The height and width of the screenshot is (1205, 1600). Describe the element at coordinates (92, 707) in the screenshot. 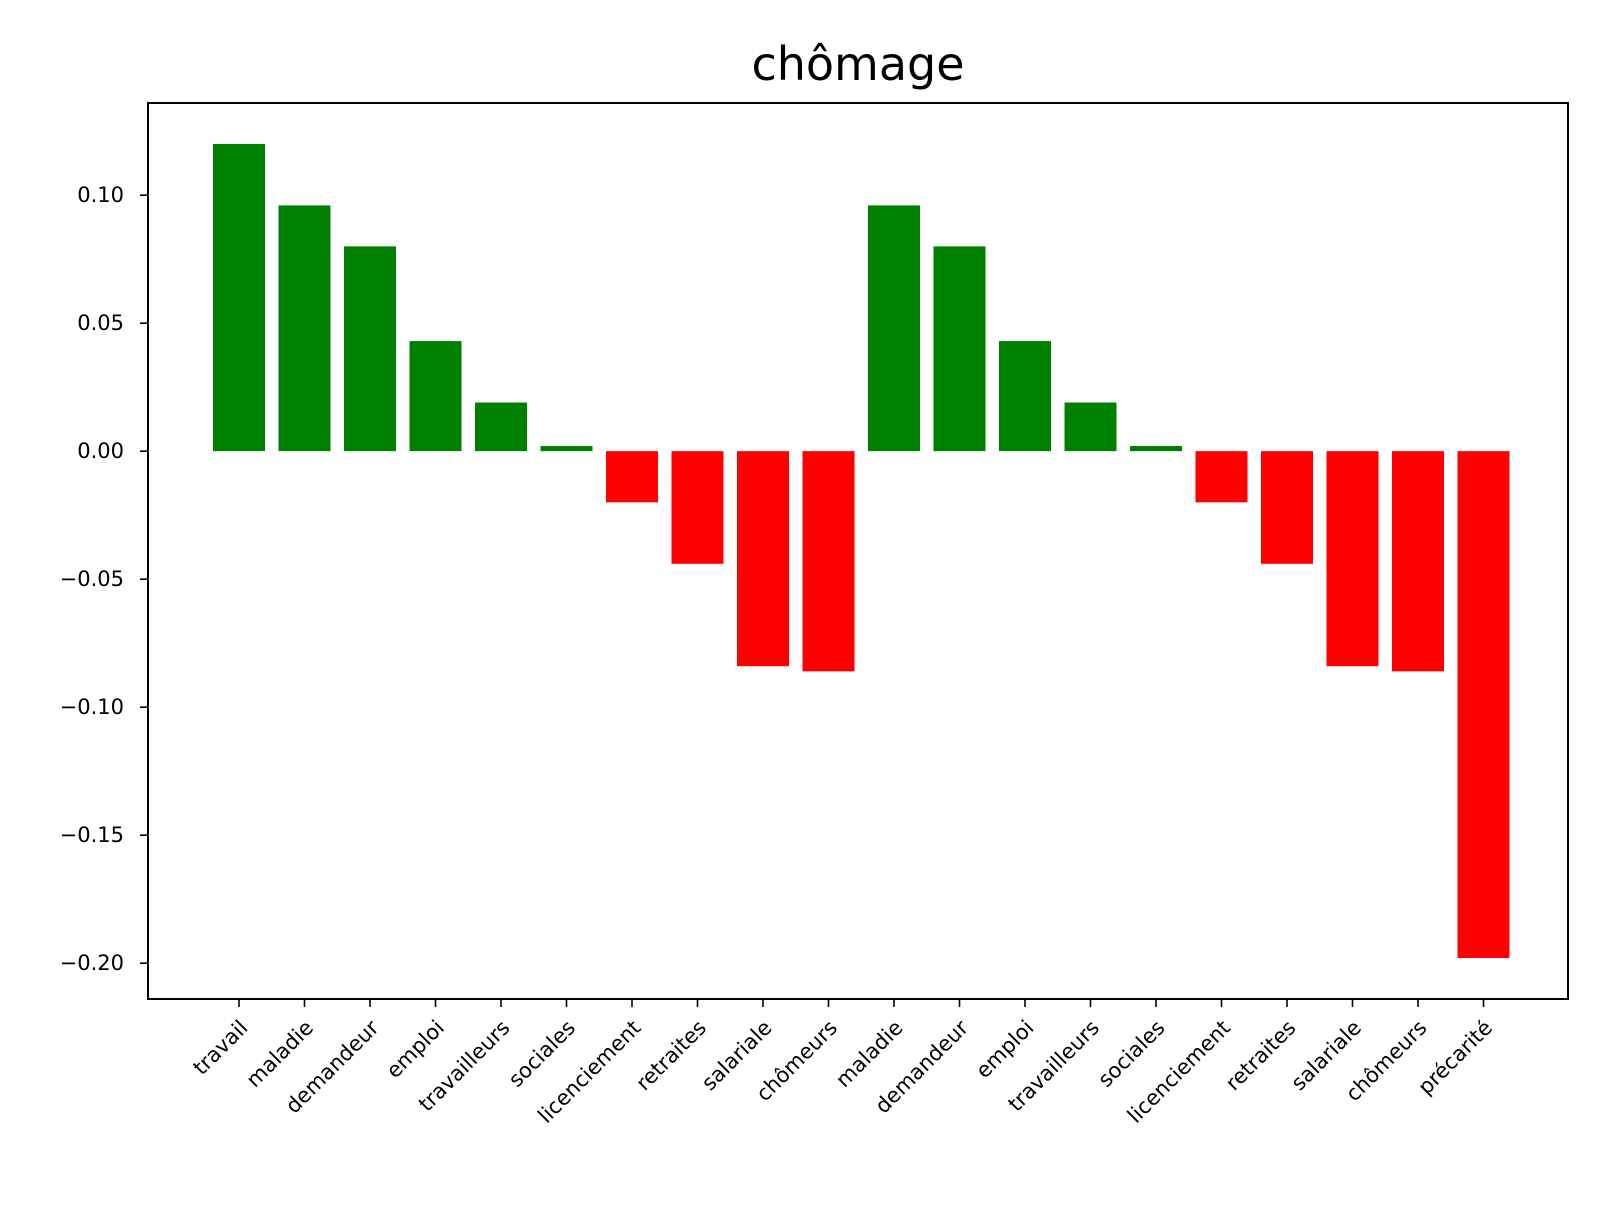

I see `y-tick-label-4: −0.10` at that location.